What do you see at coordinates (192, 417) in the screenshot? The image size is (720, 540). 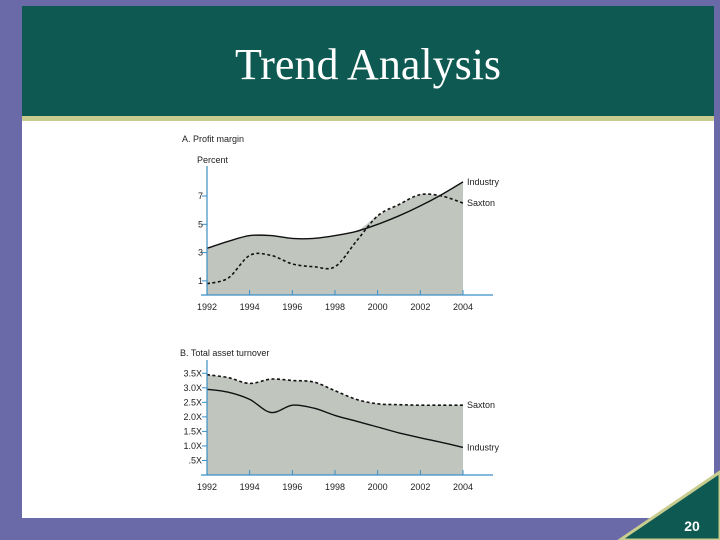 I see `y-tick-label: 2.0X` at bounding box center [192, 417].